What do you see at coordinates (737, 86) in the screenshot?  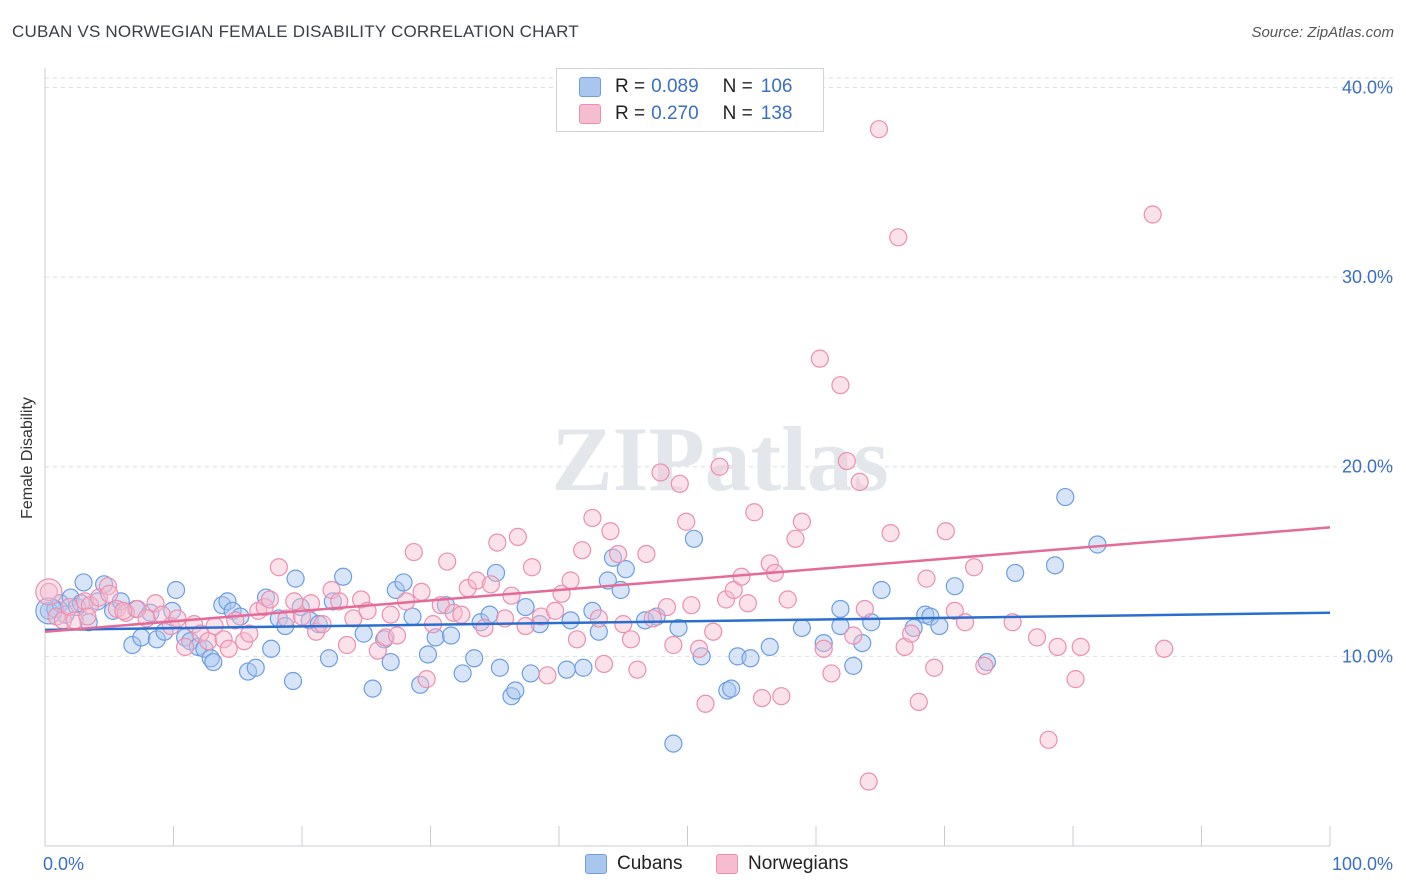 I see `n-label: N =` at bounding box center [737, 86].